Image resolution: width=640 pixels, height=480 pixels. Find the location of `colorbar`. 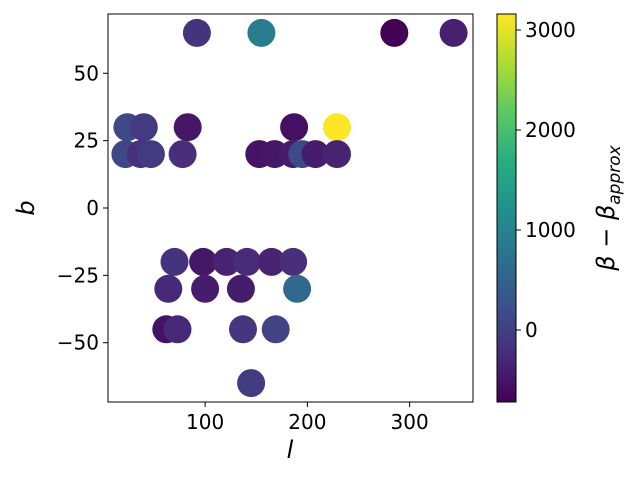

colorbar is located at coordinates (506, 208).